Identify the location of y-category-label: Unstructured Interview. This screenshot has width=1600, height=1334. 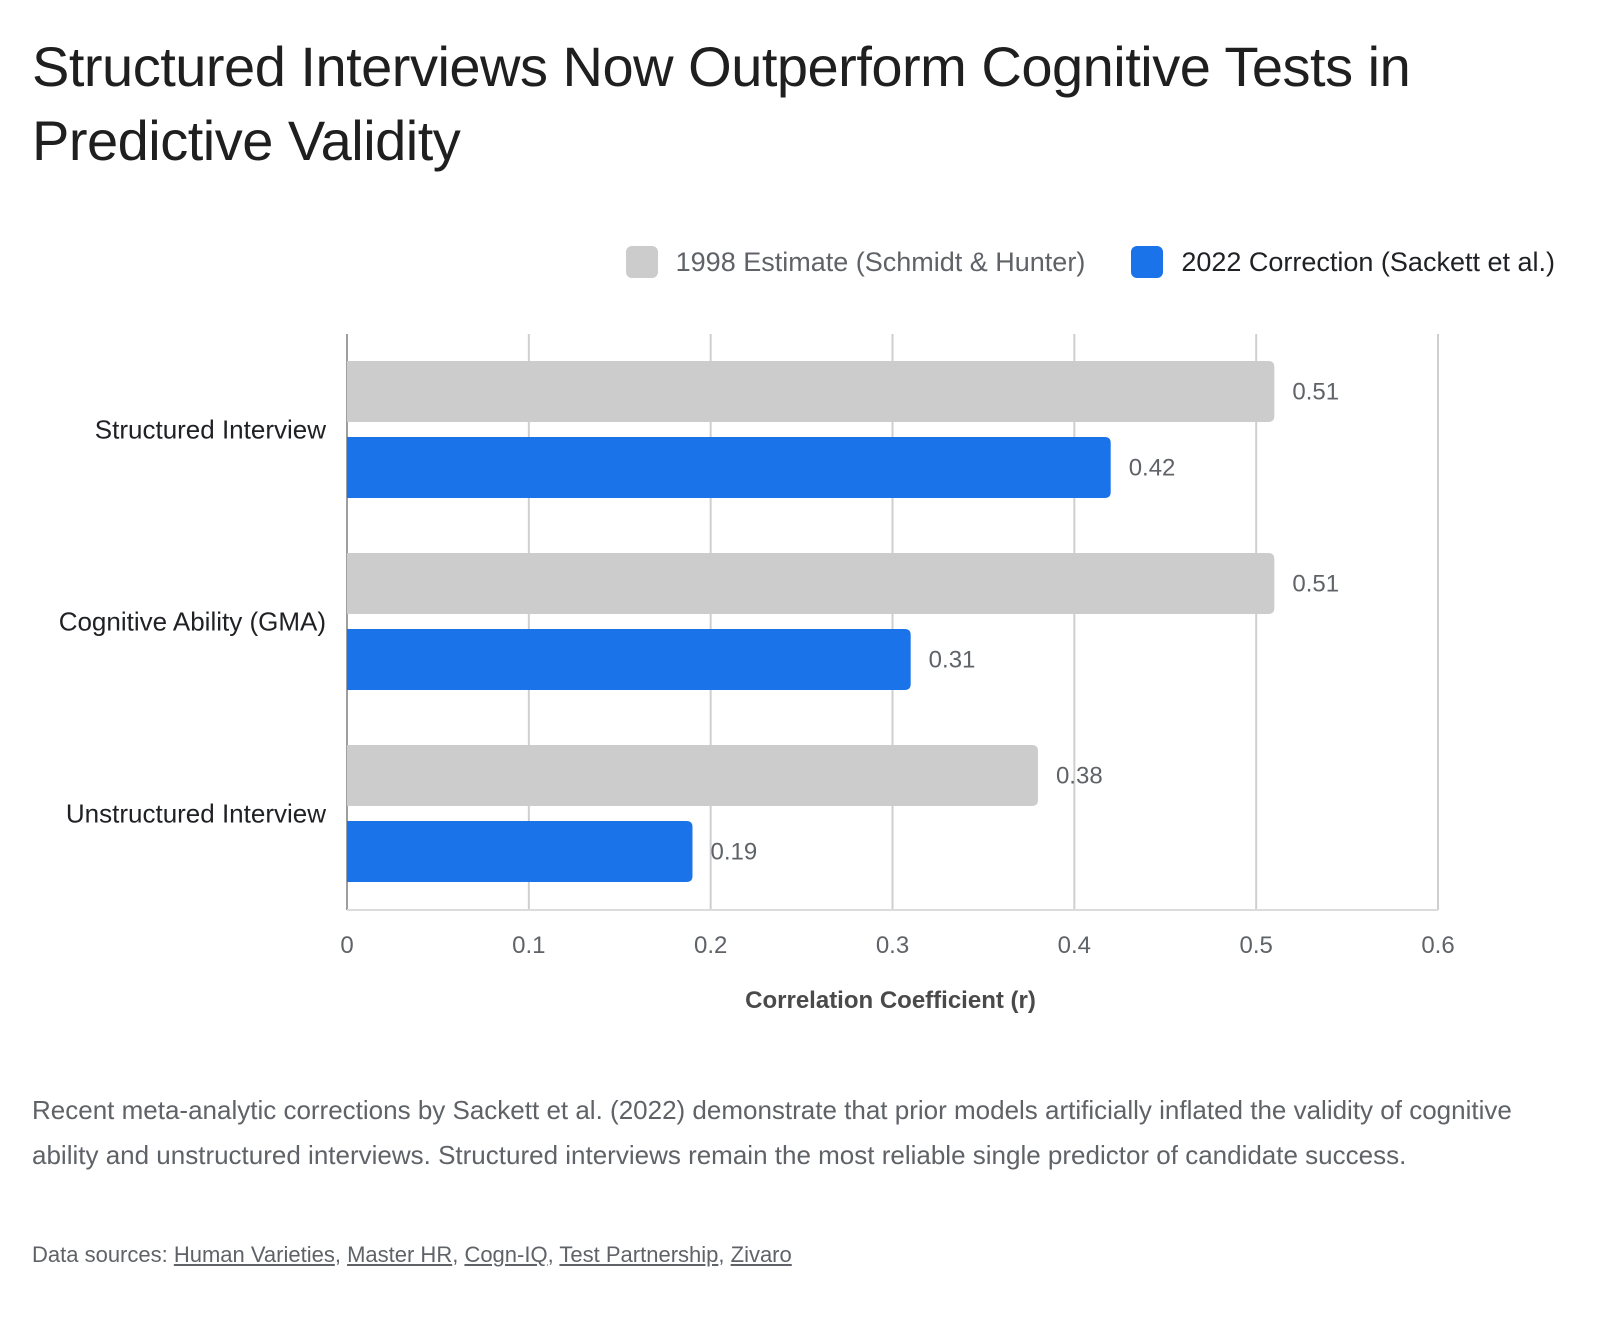
(196, 814).